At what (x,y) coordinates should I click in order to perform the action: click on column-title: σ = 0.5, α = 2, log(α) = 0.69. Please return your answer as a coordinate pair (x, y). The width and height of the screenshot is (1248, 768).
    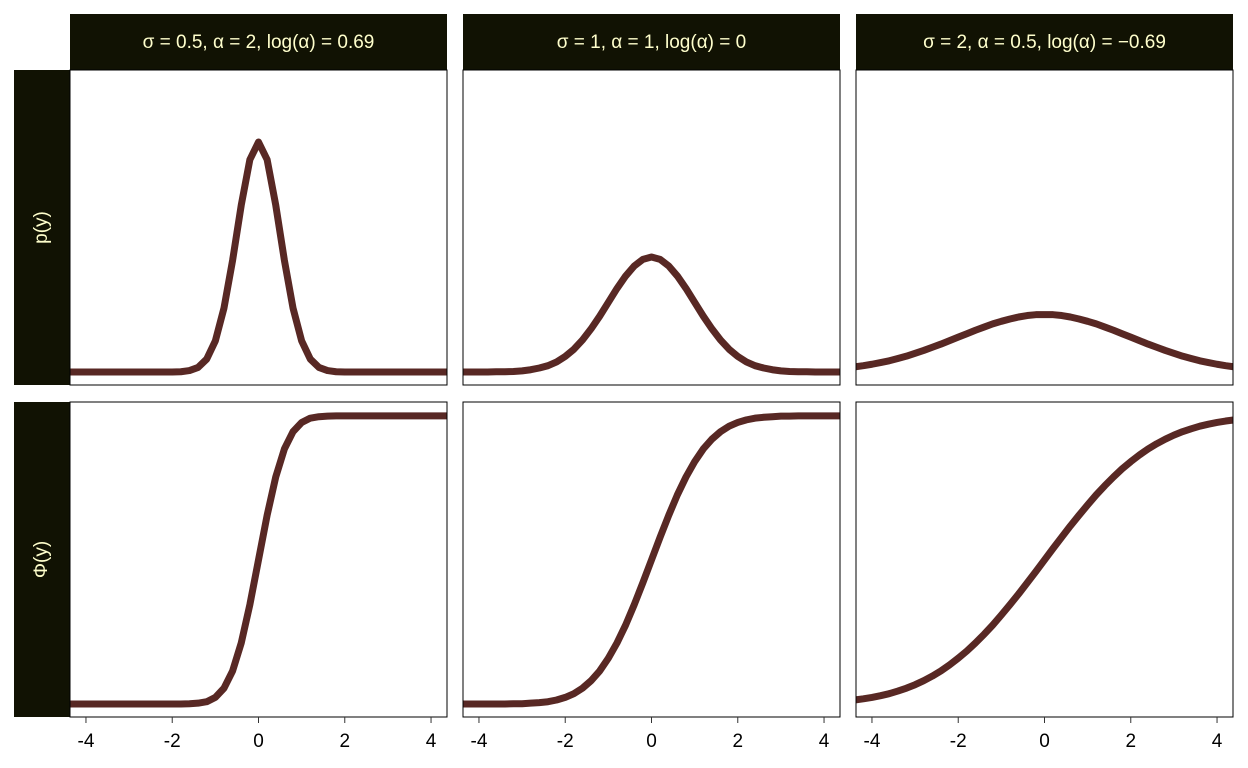
    Looking at the image, I should click on (259, 42).